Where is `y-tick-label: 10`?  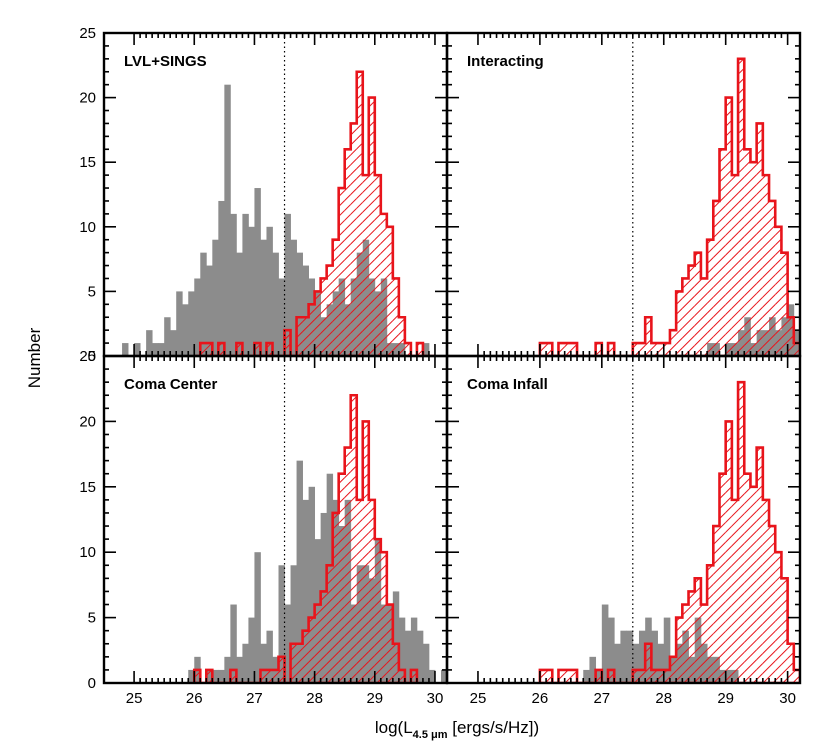
y-tick-label: 10 is located at coordinates (87, 227).